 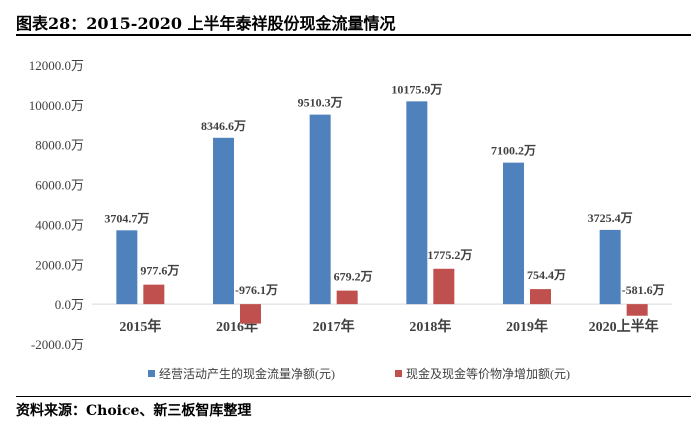 I want to click on data-label: 754.4万, so click(x=546, y=275).